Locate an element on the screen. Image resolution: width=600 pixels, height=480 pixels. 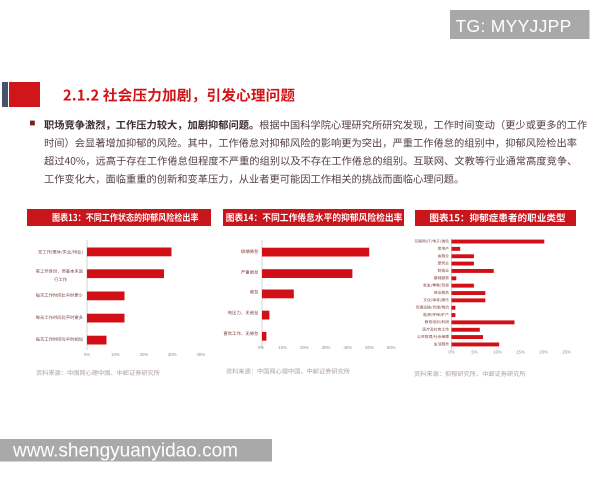
svg-text: TG: MYYJJPP is located at coordinates (514, 26).